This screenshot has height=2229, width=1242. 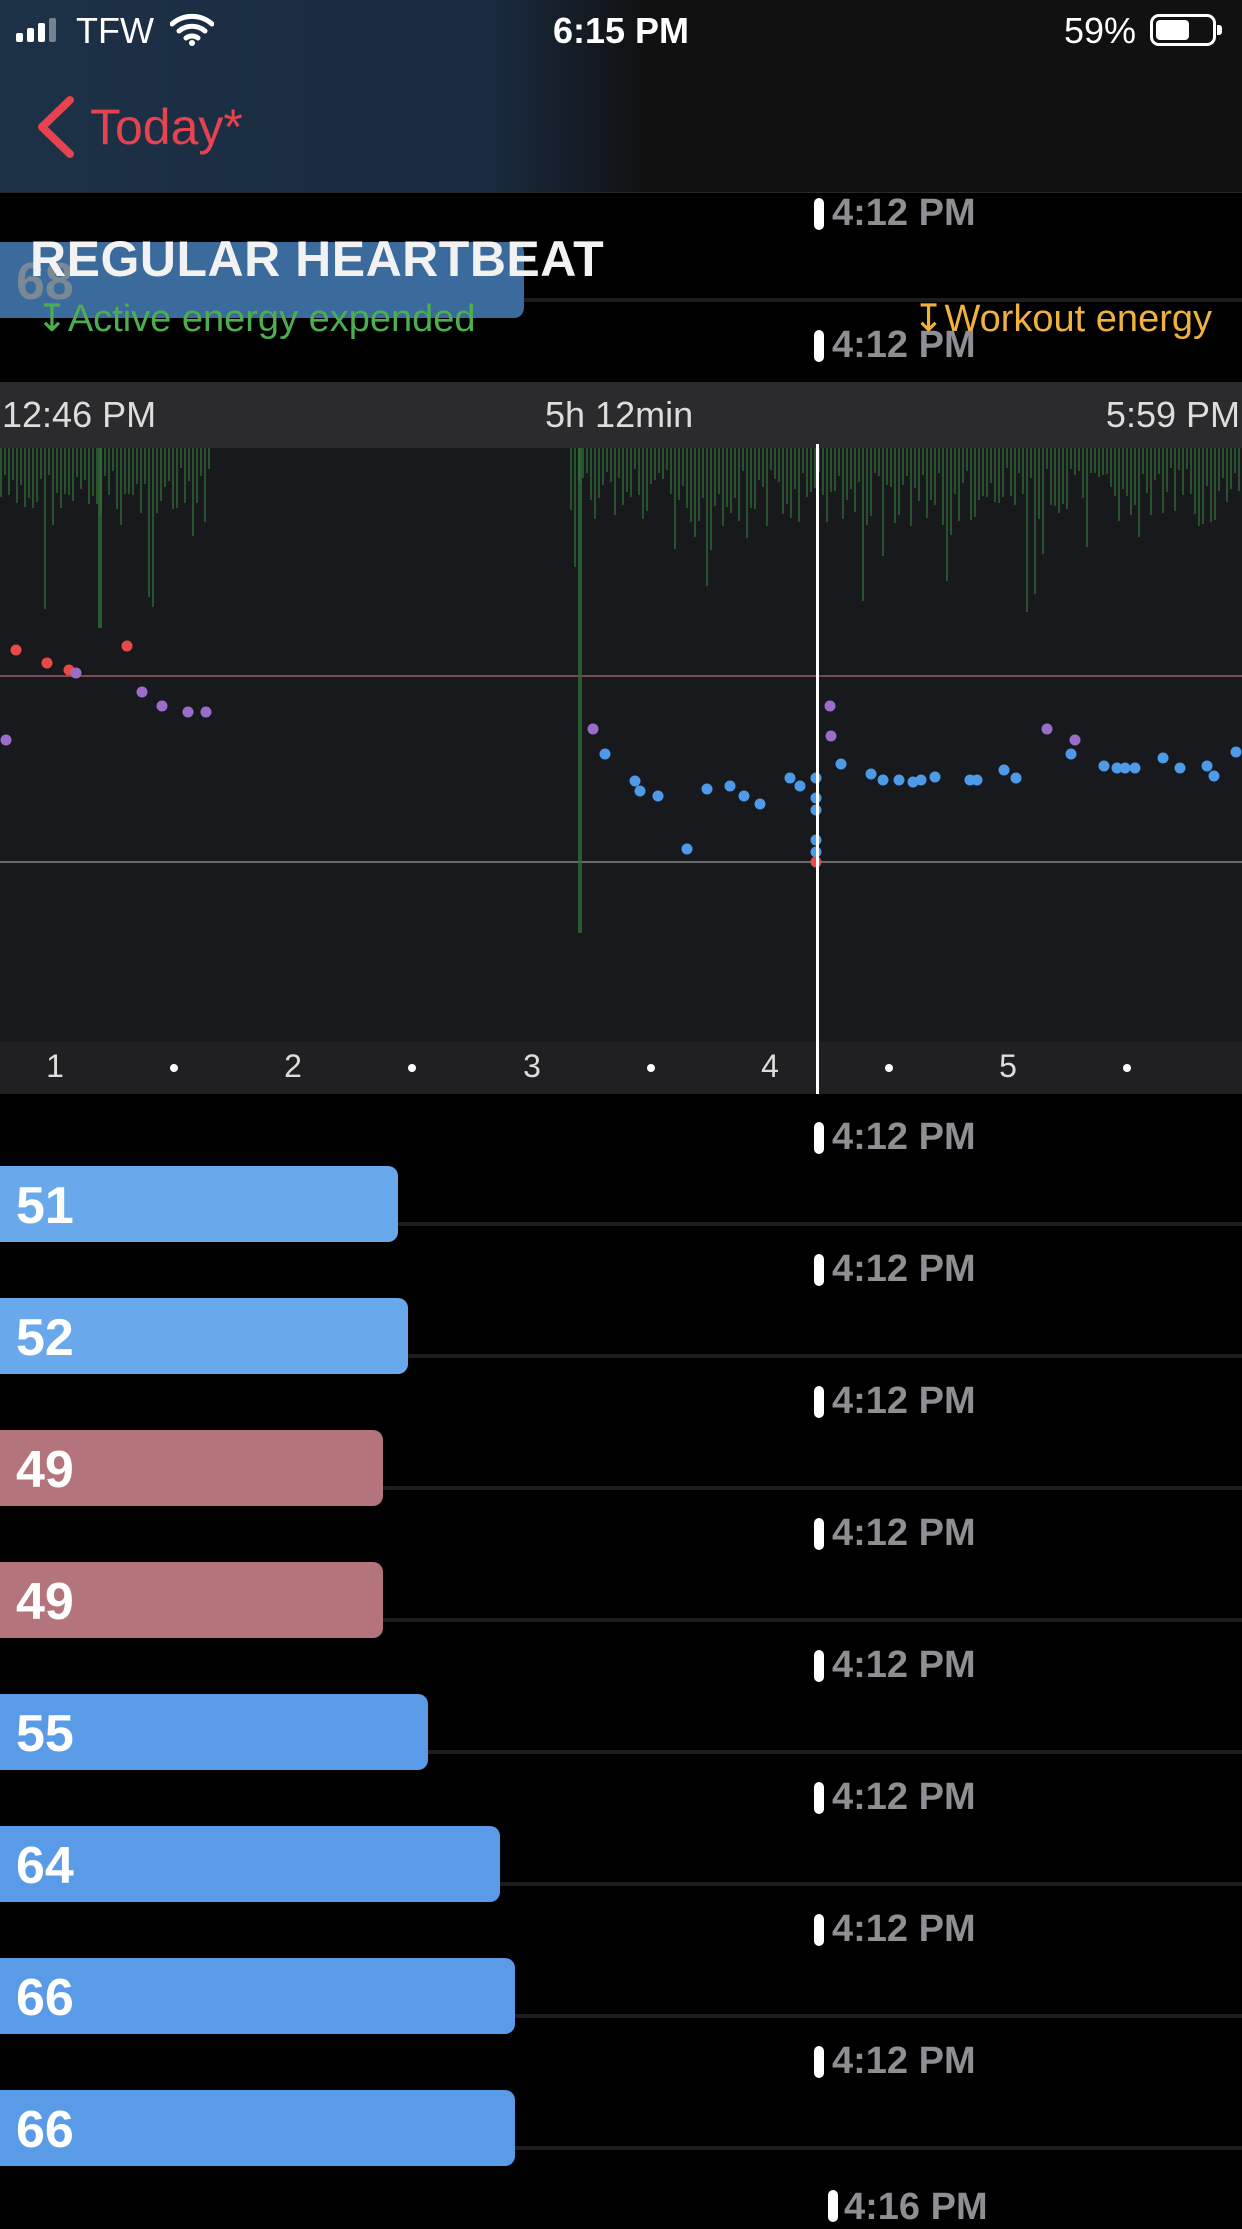 I want to click on list-item: 4:12 PM 64, so click(x=621, y=1828).